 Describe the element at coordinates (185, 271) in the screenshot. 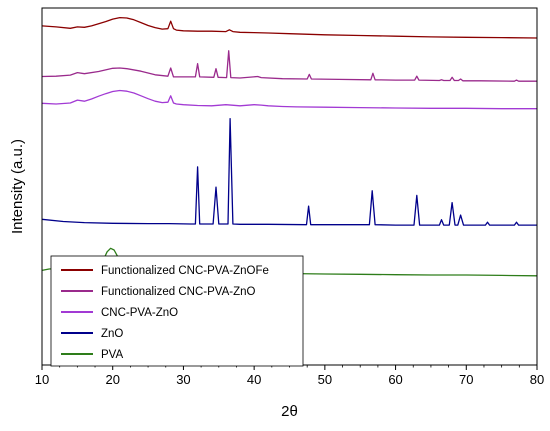

I see `legend-label: Functionalized CNC-PVA-ZnOFe` at that location.